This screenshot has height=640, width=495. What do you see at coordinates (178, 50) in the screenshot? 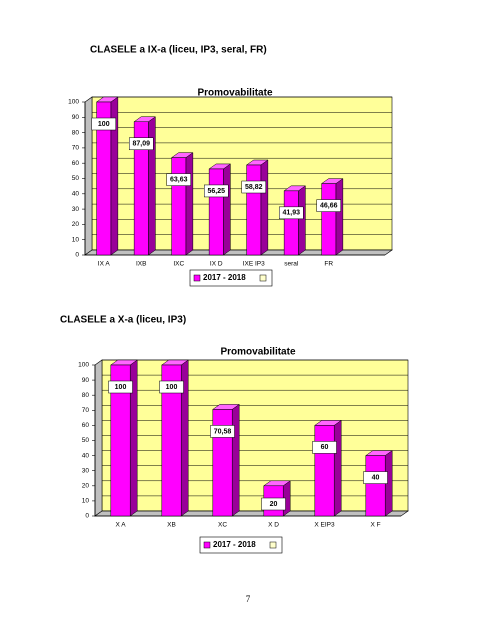
I see `heading: CLASELE a IX-a (liceu, IP3, seral, FR)` at bounding box center [178, 50].